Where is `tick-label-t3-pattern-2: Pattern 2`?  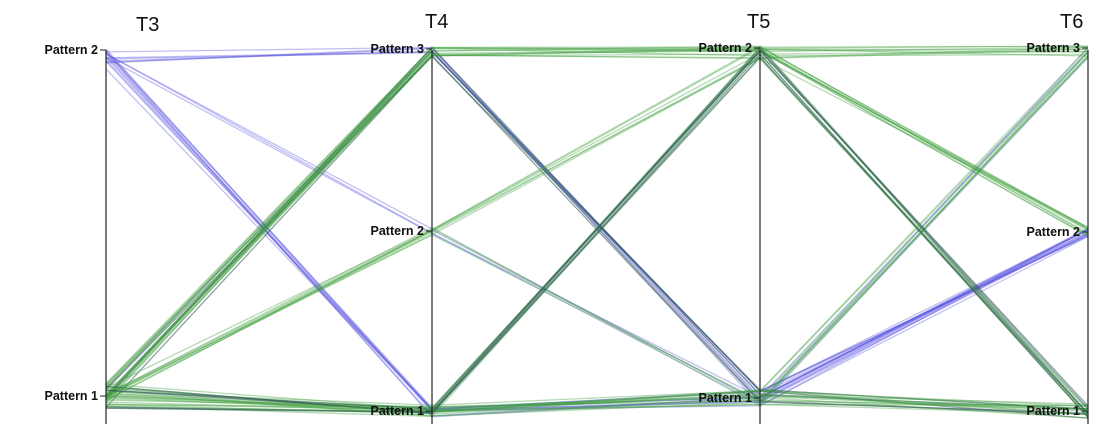 tick-label-t3-pattern-2: Pattern 2 is located at coordinates (72, 50).